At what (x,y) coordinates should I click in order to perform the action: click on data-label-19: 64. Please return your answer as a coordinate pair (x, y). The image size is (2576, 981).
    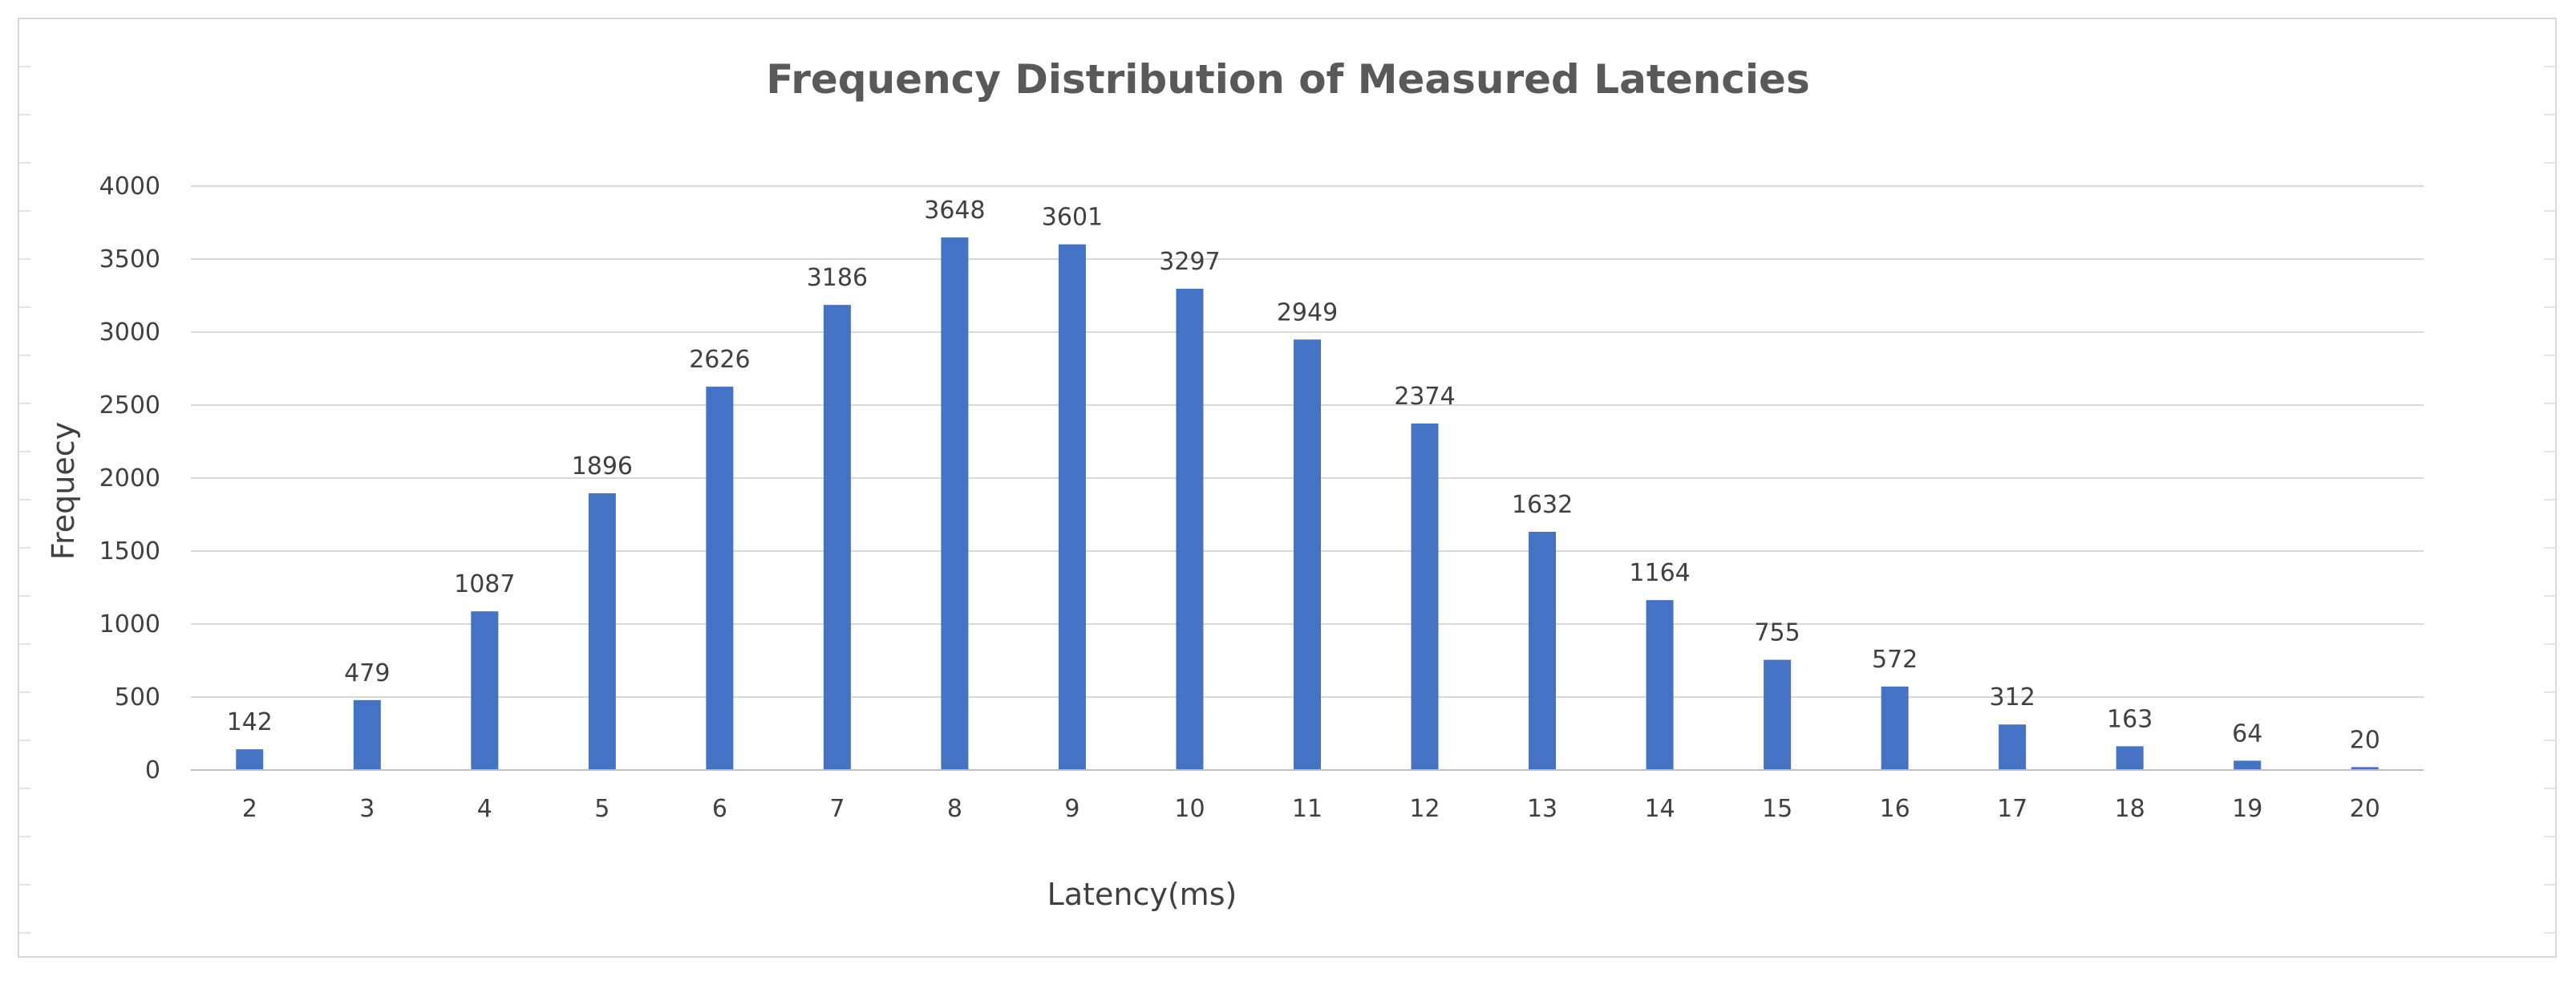
    Looking at the image, I should click on (2247, 734).